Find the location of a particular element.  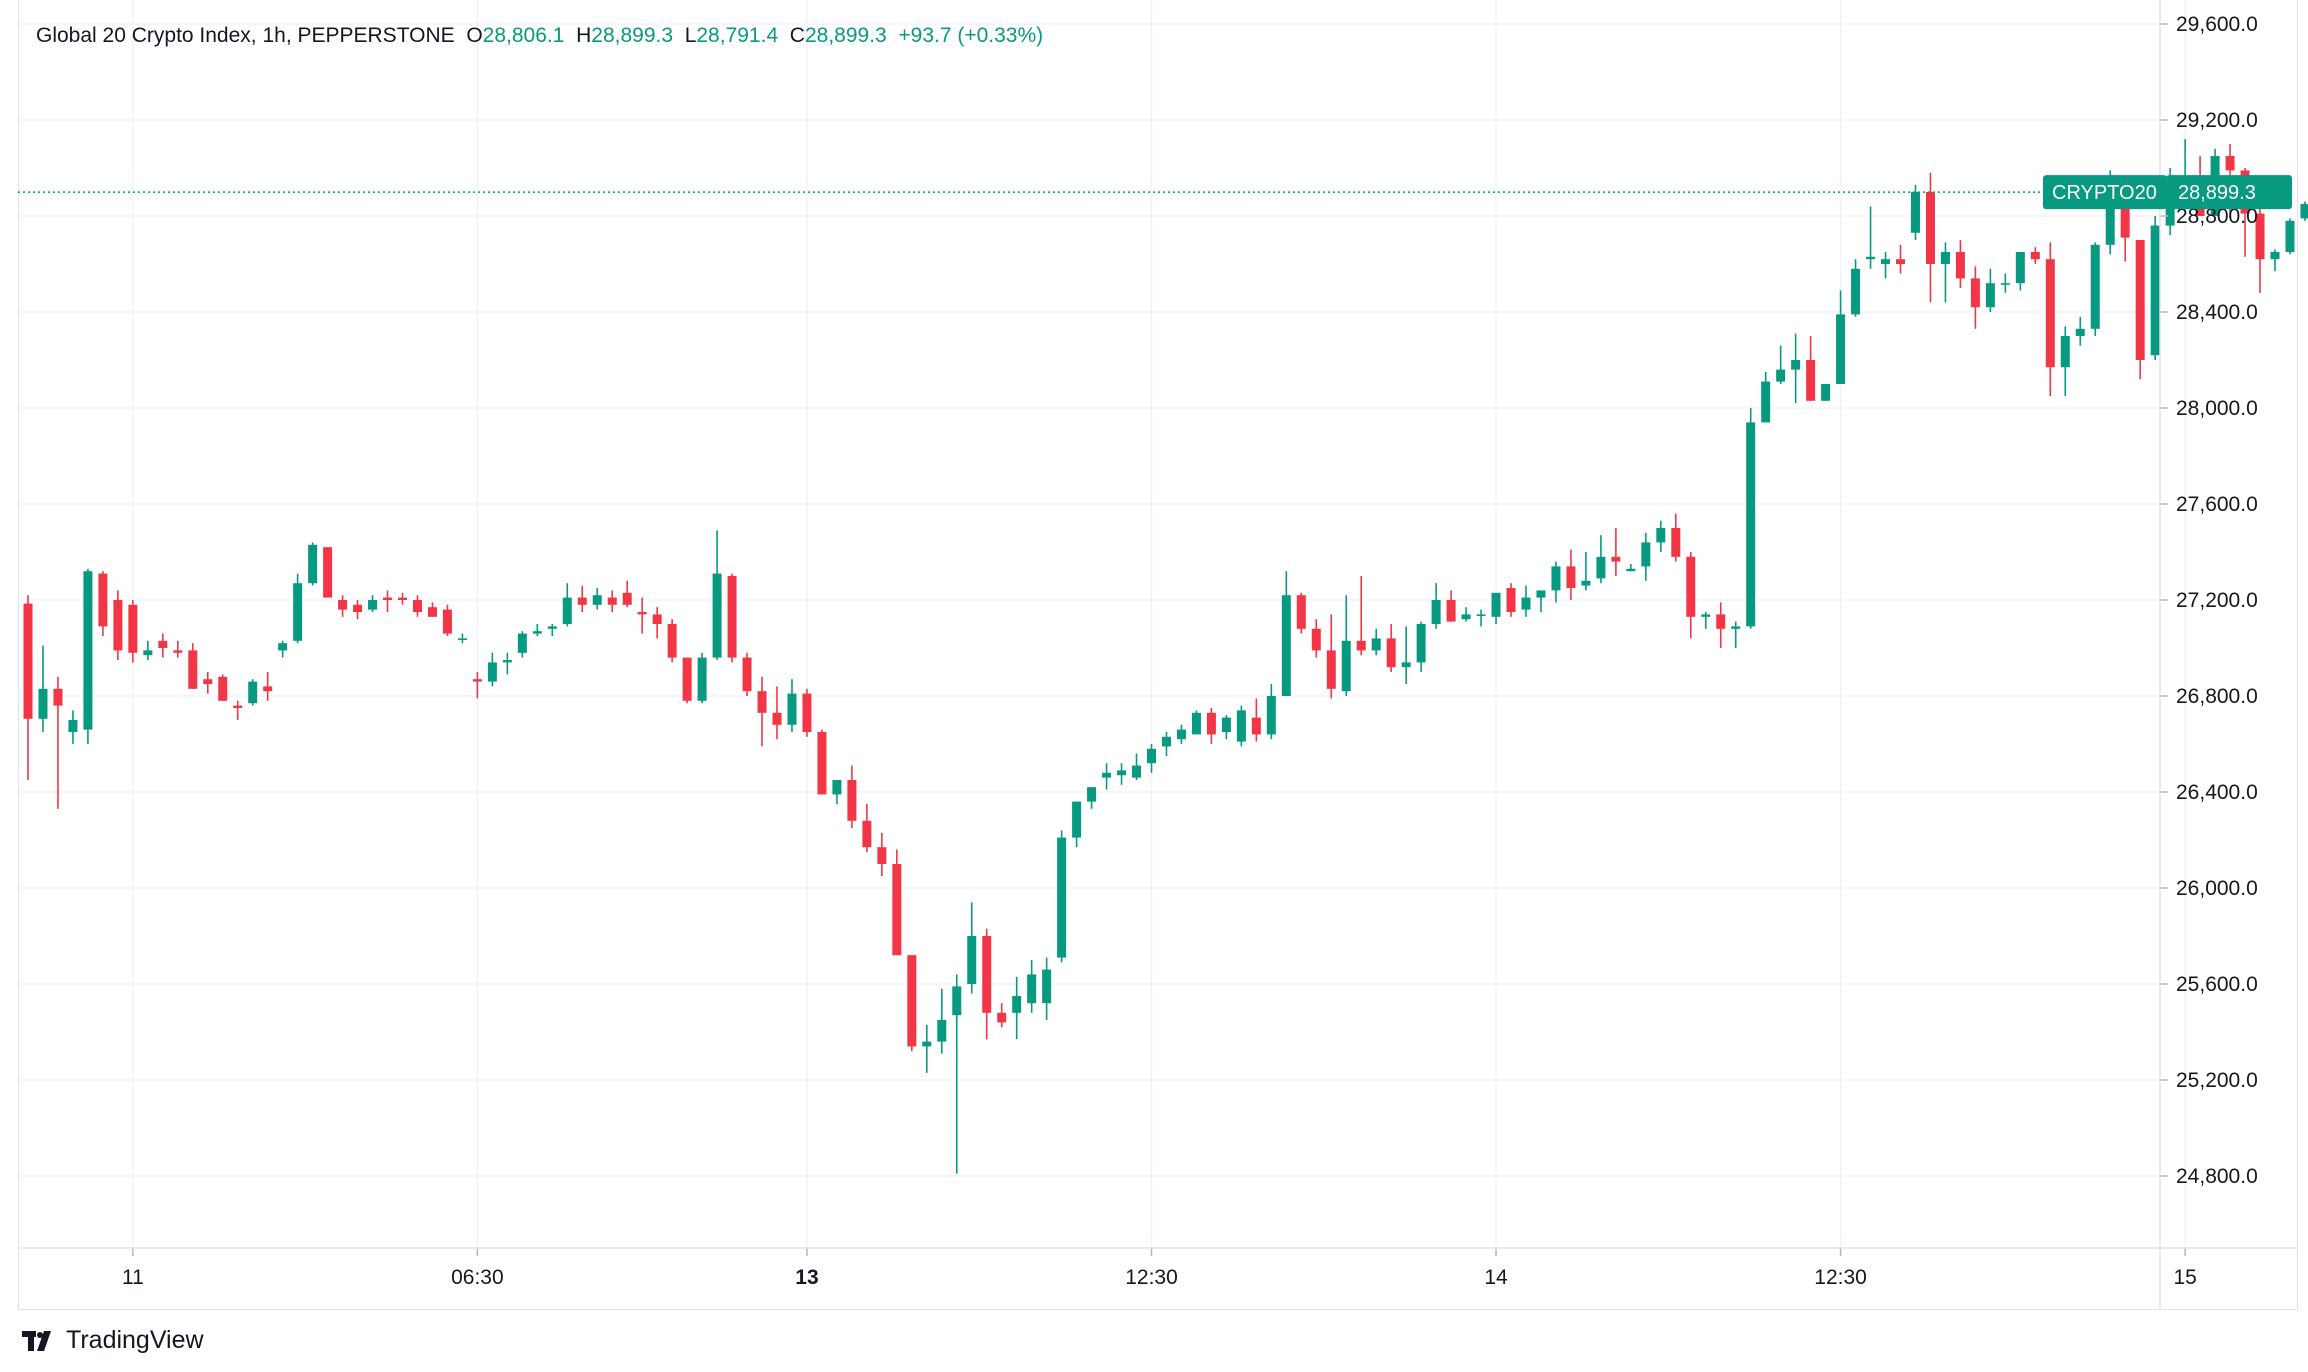

tradingview-logo: TradingView is located at coordinates (113, 1340).